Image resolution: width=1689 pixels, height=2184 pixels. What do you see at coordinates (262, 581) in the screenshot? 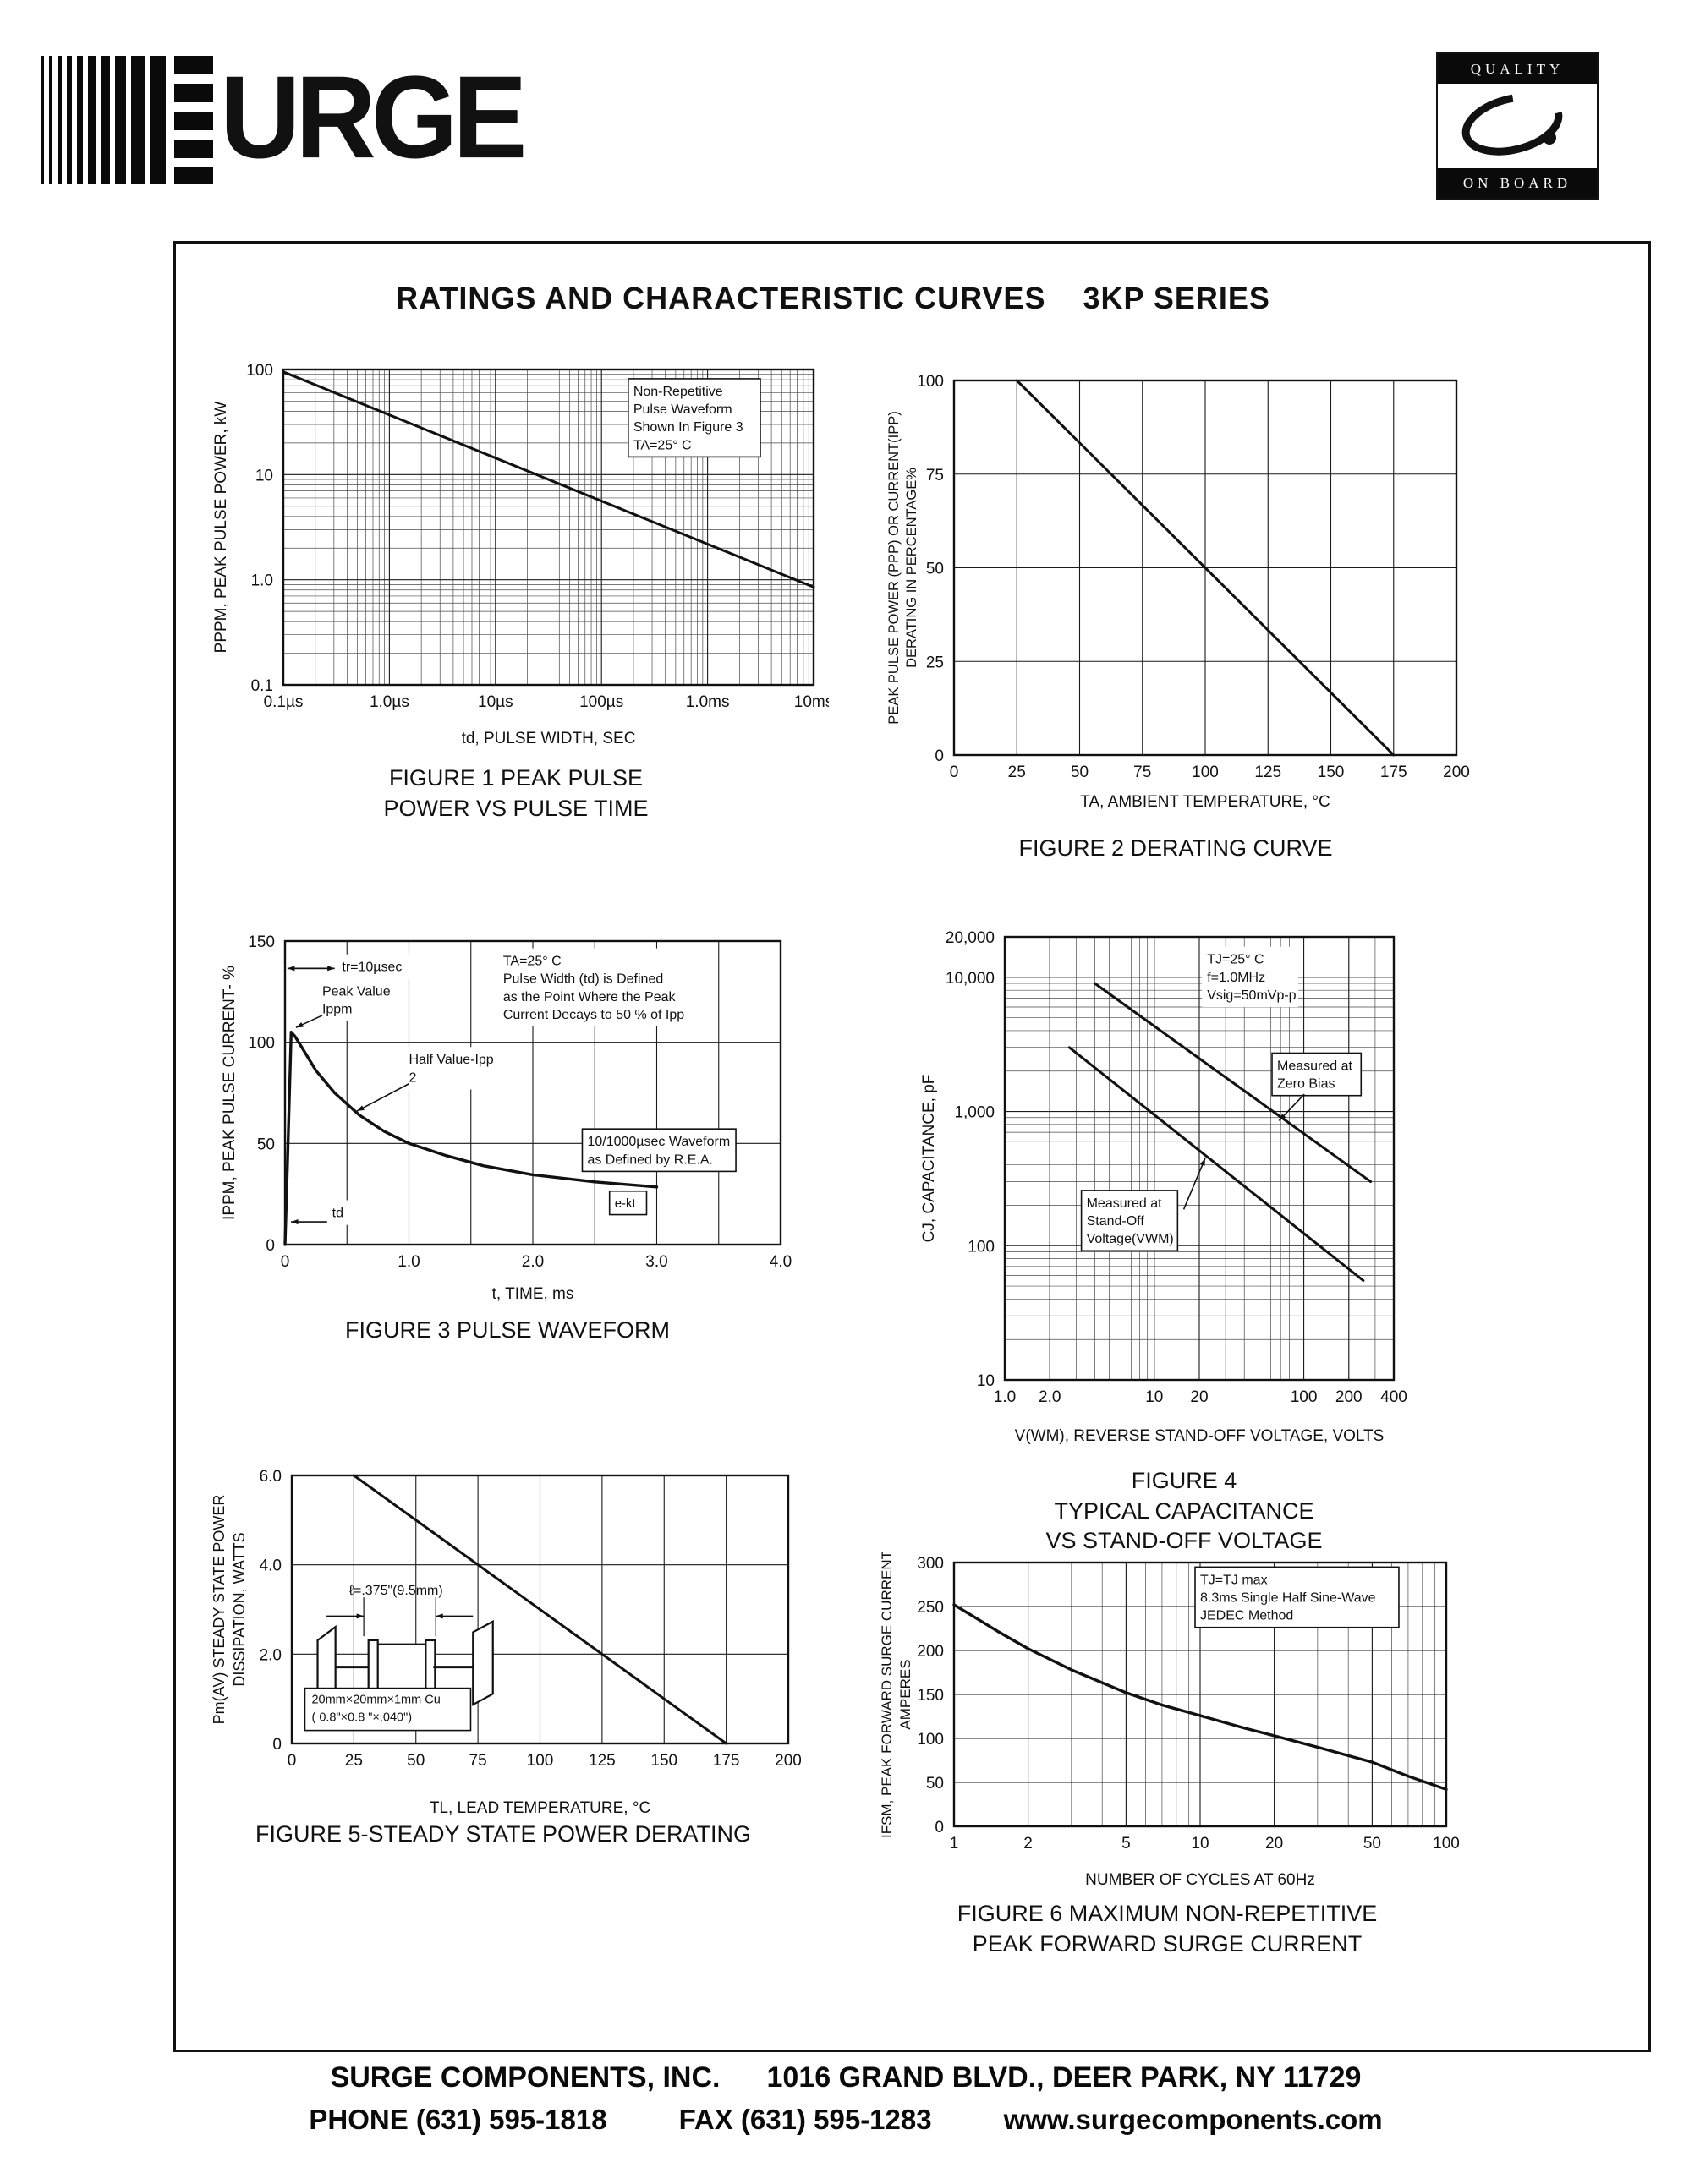
I see `svg-text: 1.0` at bounding box center [262, 581].